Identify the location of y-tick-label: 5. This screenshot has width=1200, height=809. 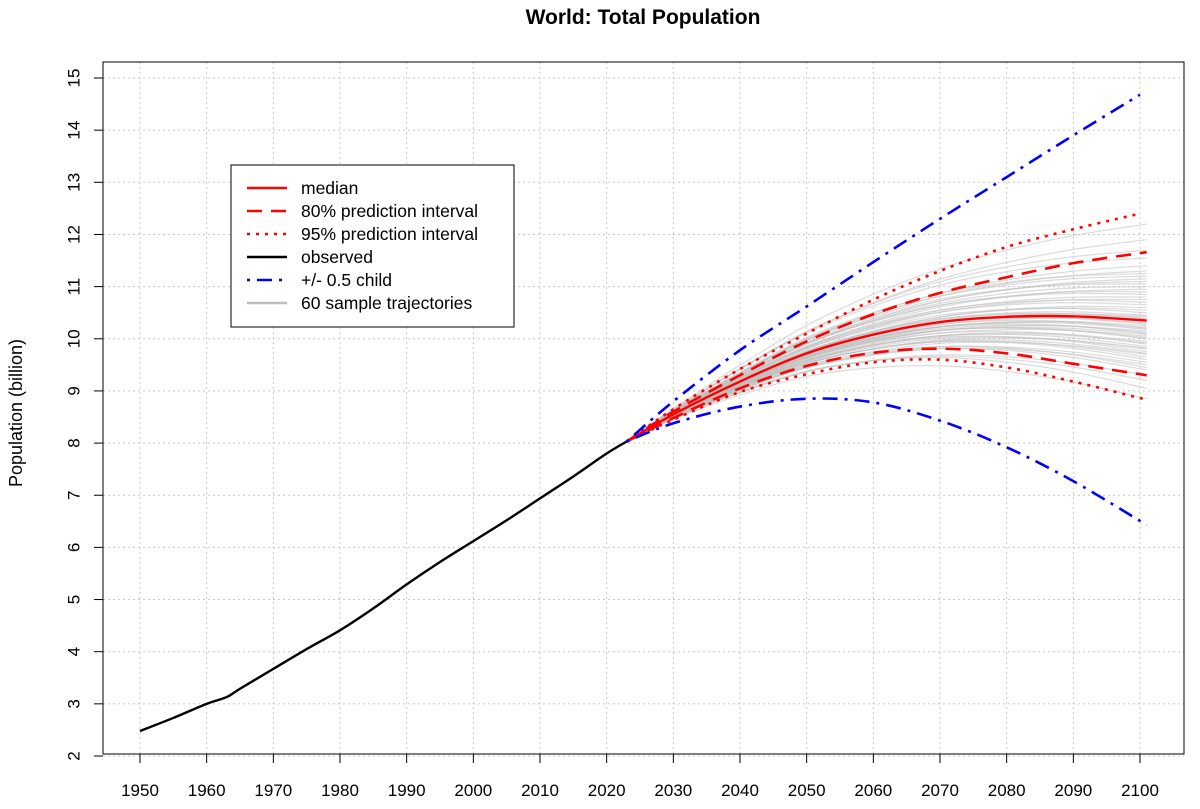
(74, 599).